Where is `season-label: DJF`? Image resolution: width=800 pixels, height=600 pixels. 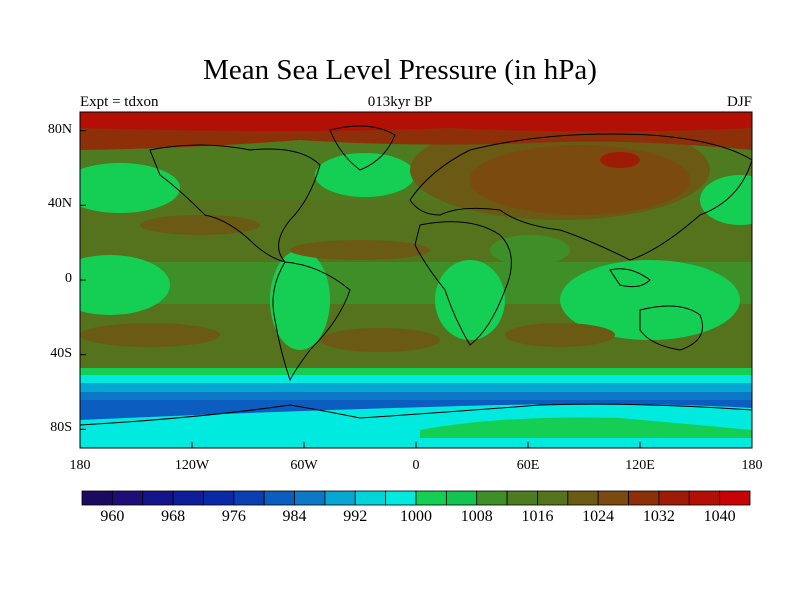 season-label: DJF is located at coordinates (739, 102).